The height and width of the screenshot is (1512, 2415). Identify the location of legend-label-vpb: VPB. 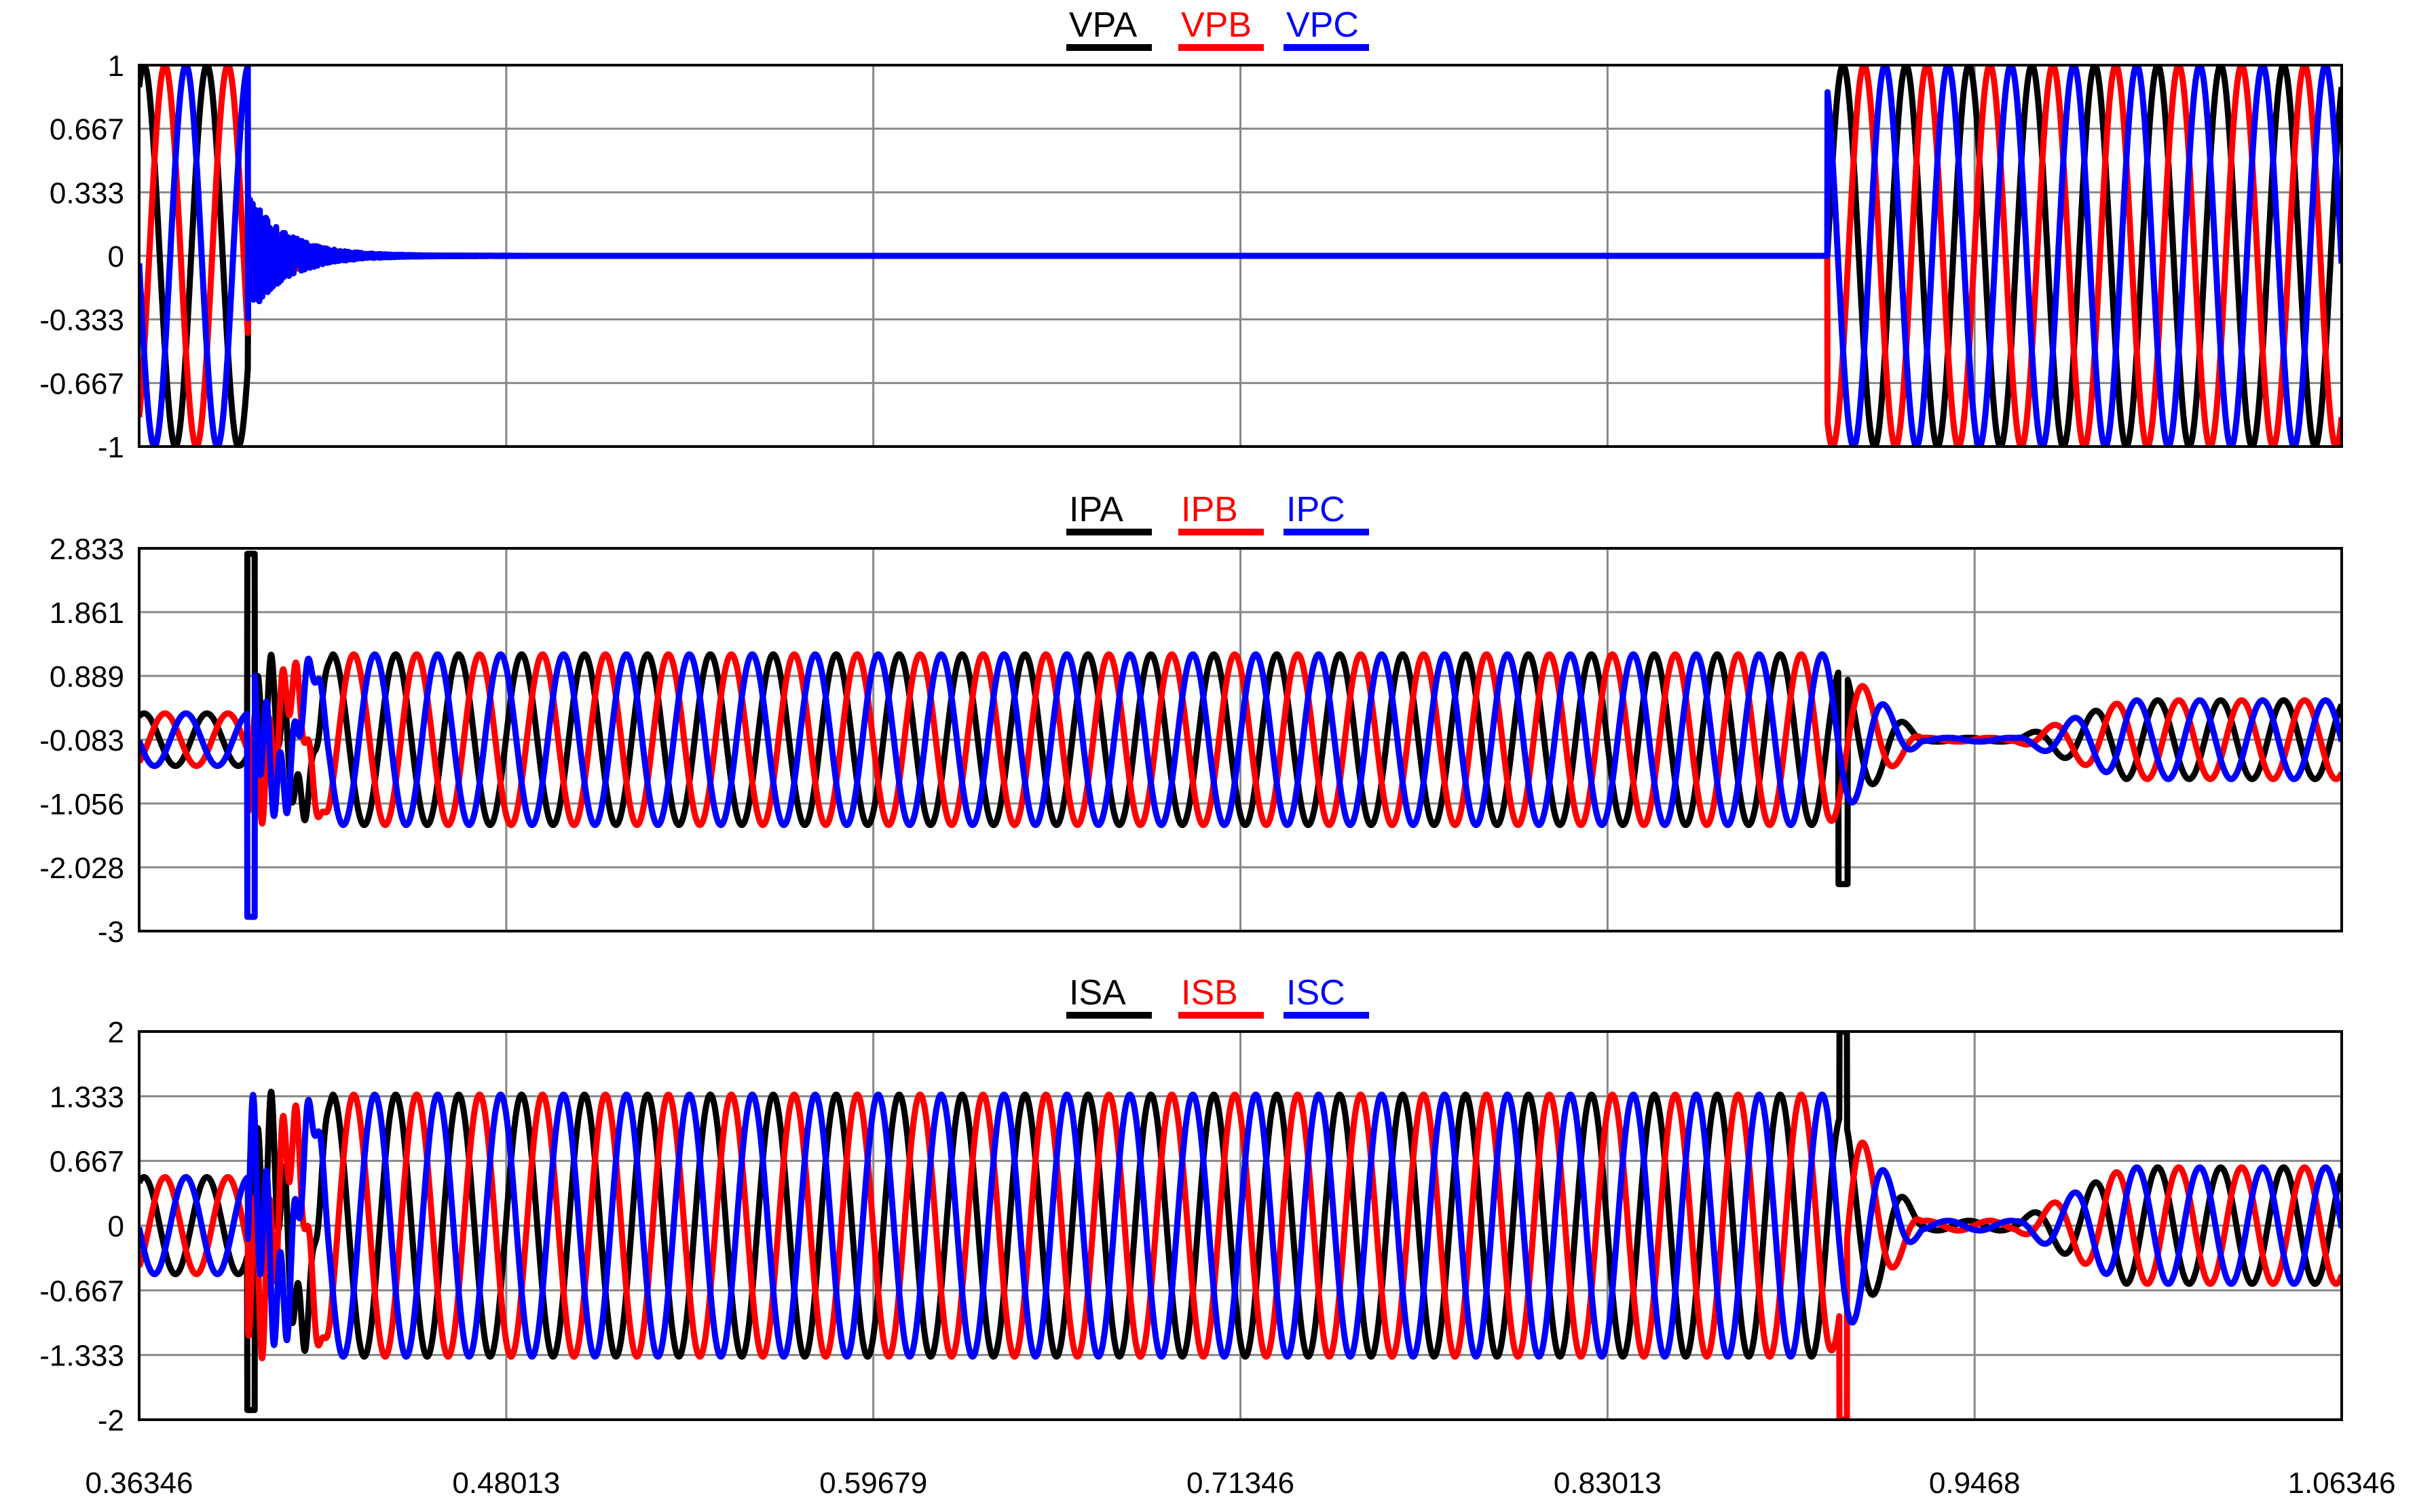
(1216, 25).